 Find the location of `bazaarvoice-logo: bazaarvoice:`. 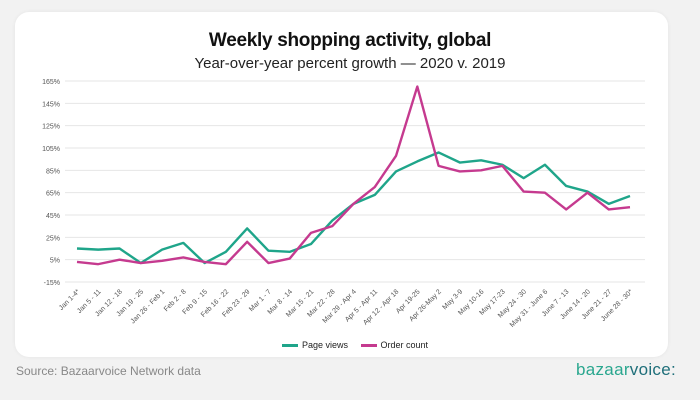

bazaarvoice-logo: bazaarvoice: is located at coordinates (626, 369).